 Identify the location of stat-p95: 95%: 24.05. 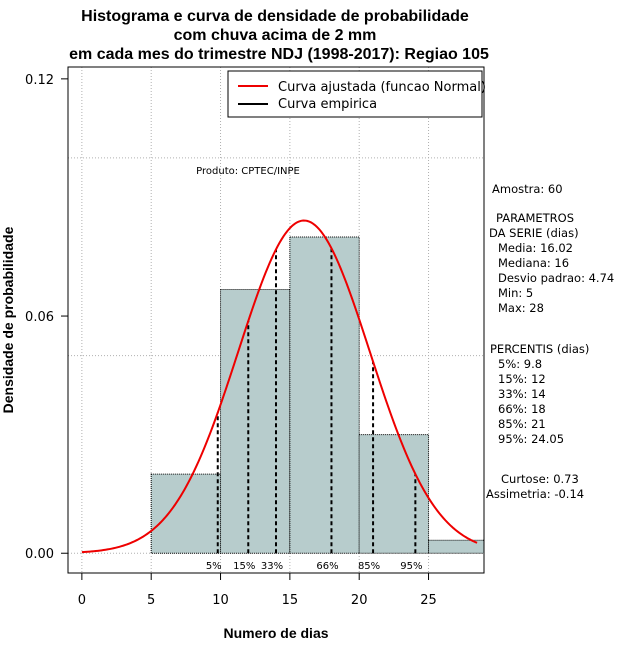
(531, 439).